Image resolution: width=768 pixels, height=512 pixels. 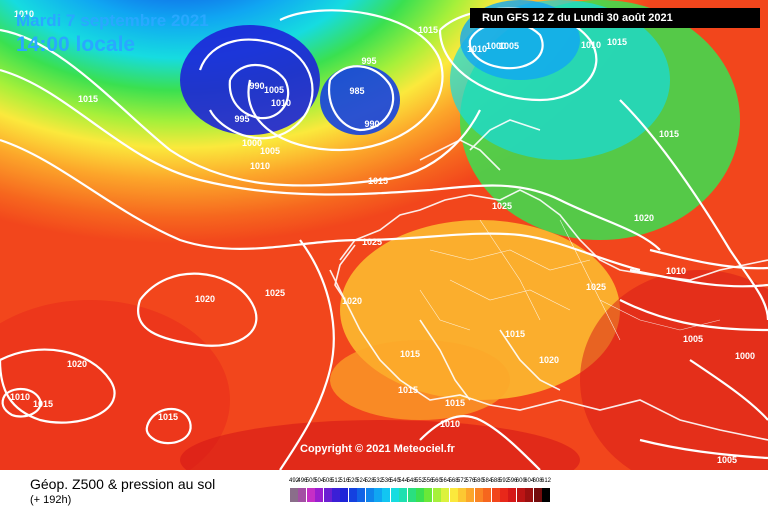 What do you see at coordinates (369, 481) in the screenshot?
I see `scale-value: 528` at bounding box center [369, 481].